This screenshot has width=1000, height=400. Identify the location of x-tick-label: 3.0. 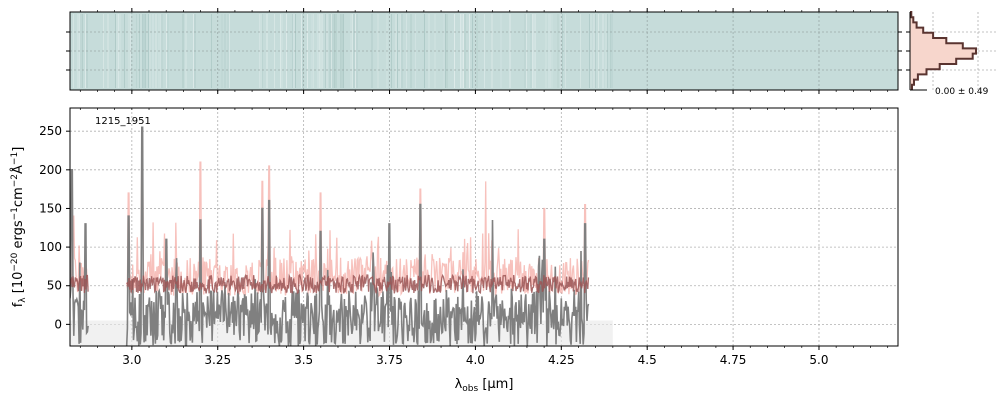
(131, 360).